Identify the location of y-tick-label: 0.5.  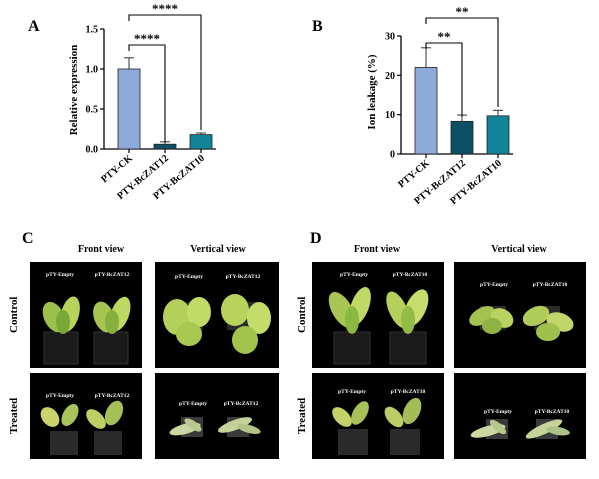
(92, 110).